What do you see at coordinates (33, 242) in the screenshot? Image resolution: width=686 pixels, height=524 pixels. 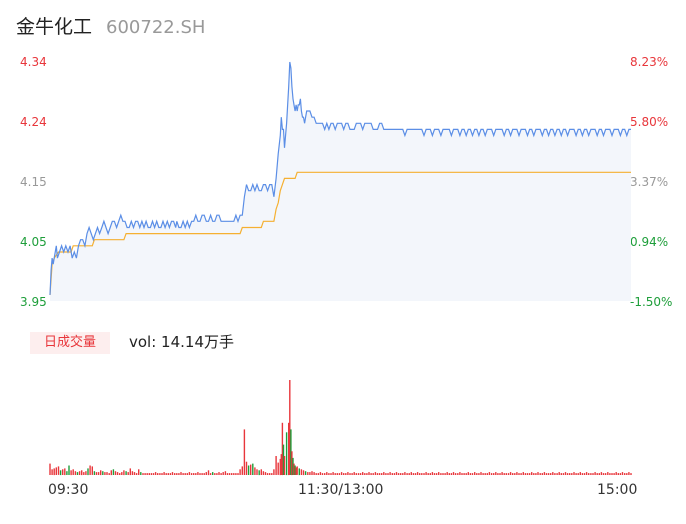 I see `price-label-4: 4.05` at bounding box center [33, 242].